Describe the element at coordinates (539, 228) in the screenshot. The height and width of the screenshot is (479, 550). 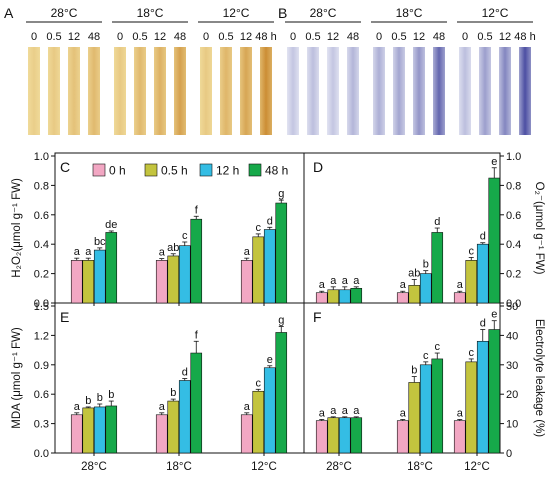
I see `y-axis-label: O₂⁻(μmol g⁻¹ FW)` at that location.